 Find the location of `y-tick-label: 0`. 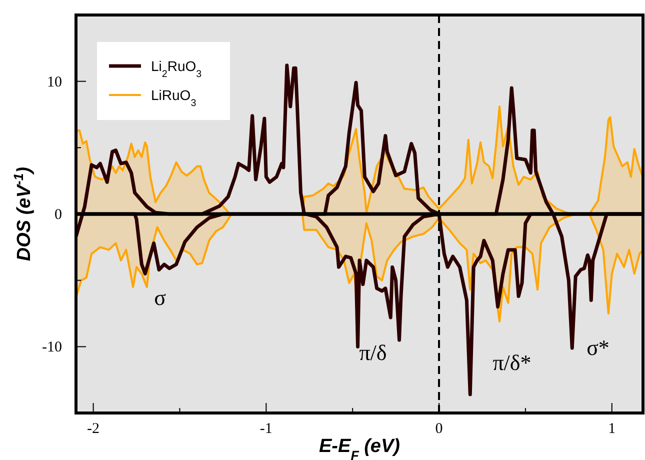

y-tick-label: 0 is located at coordinates (58, 215).